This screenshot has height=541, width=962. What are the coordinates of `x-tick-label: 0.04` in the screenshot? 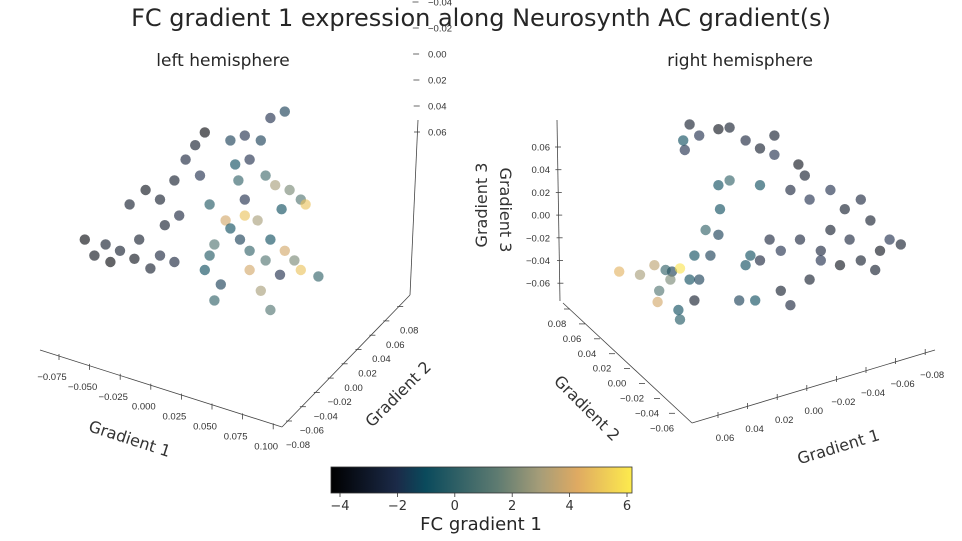 It's located at (754, 429).